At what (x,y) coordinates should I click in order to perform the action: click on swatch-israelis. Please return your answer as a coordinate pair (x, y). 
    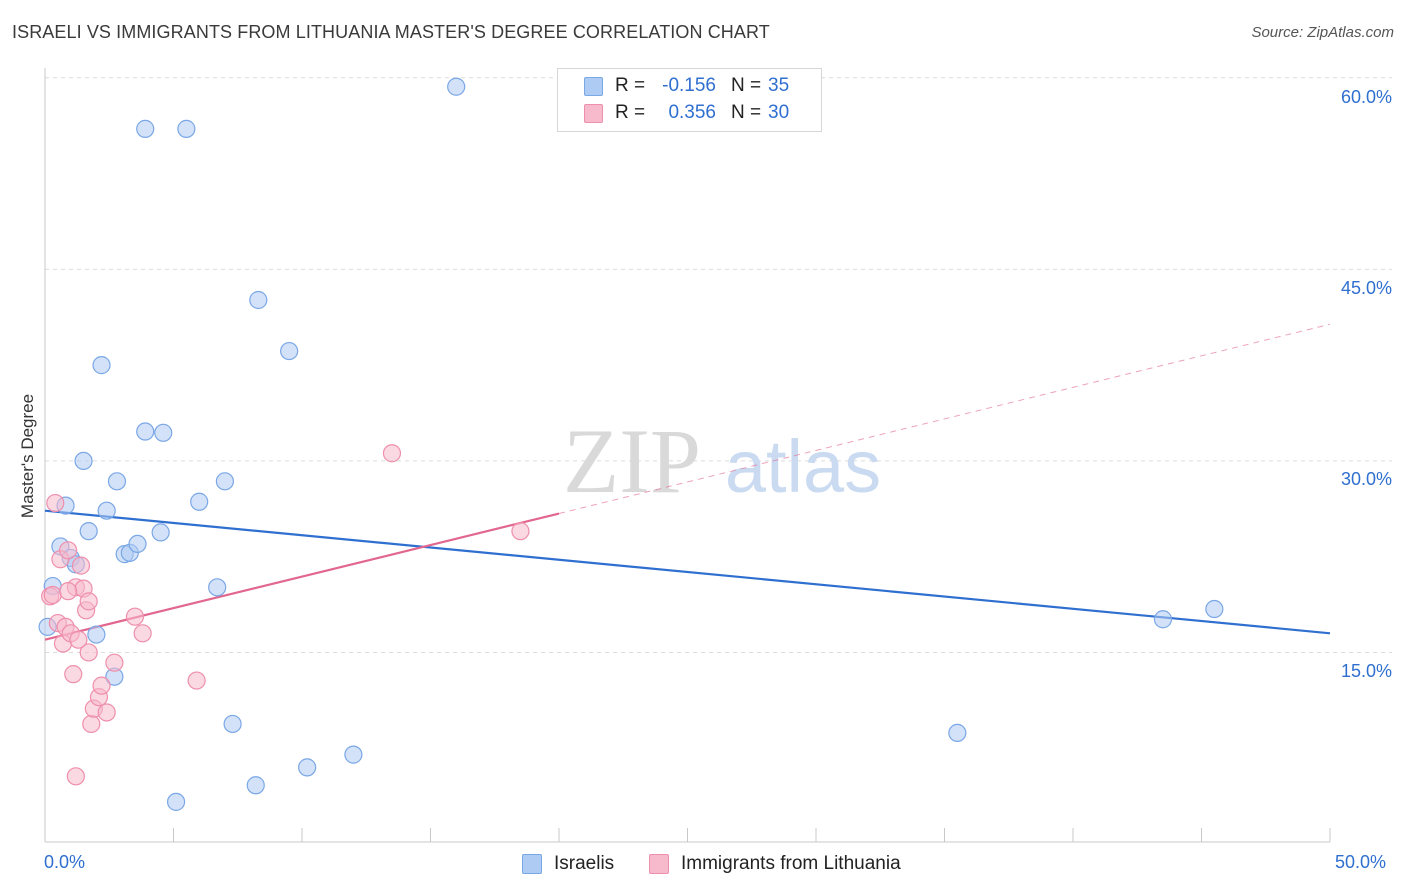
    Looking at the image, I should click on (593, 86).